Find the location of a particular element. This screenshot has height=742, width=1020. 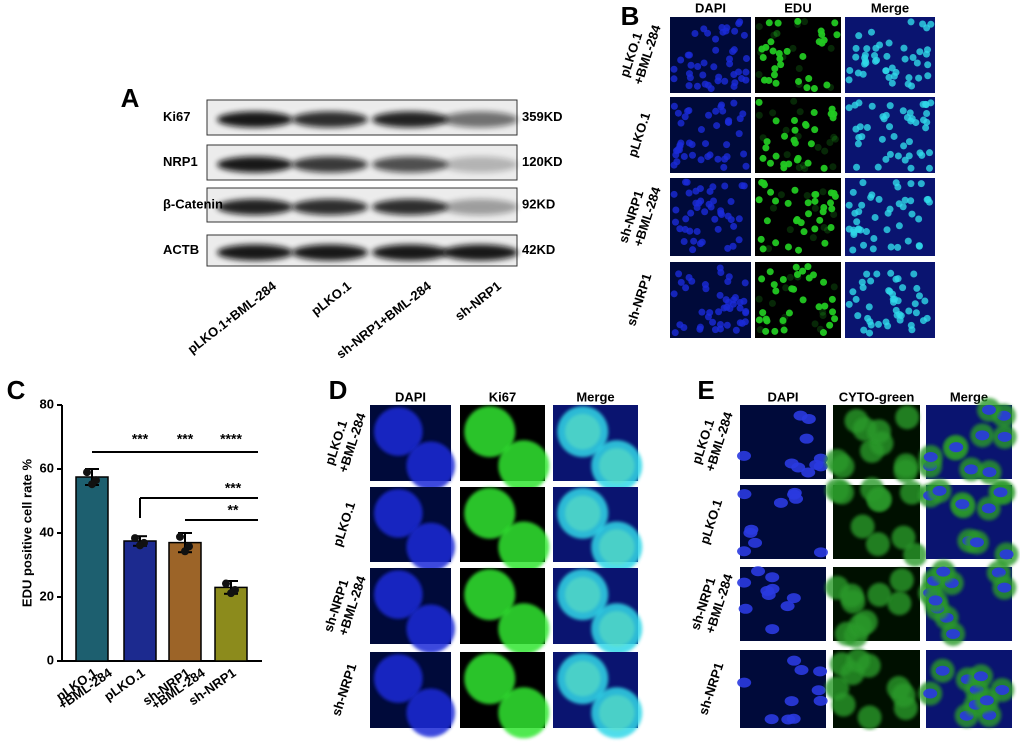

blot-protein: β-Catenin is located at coordinates (193, 203).